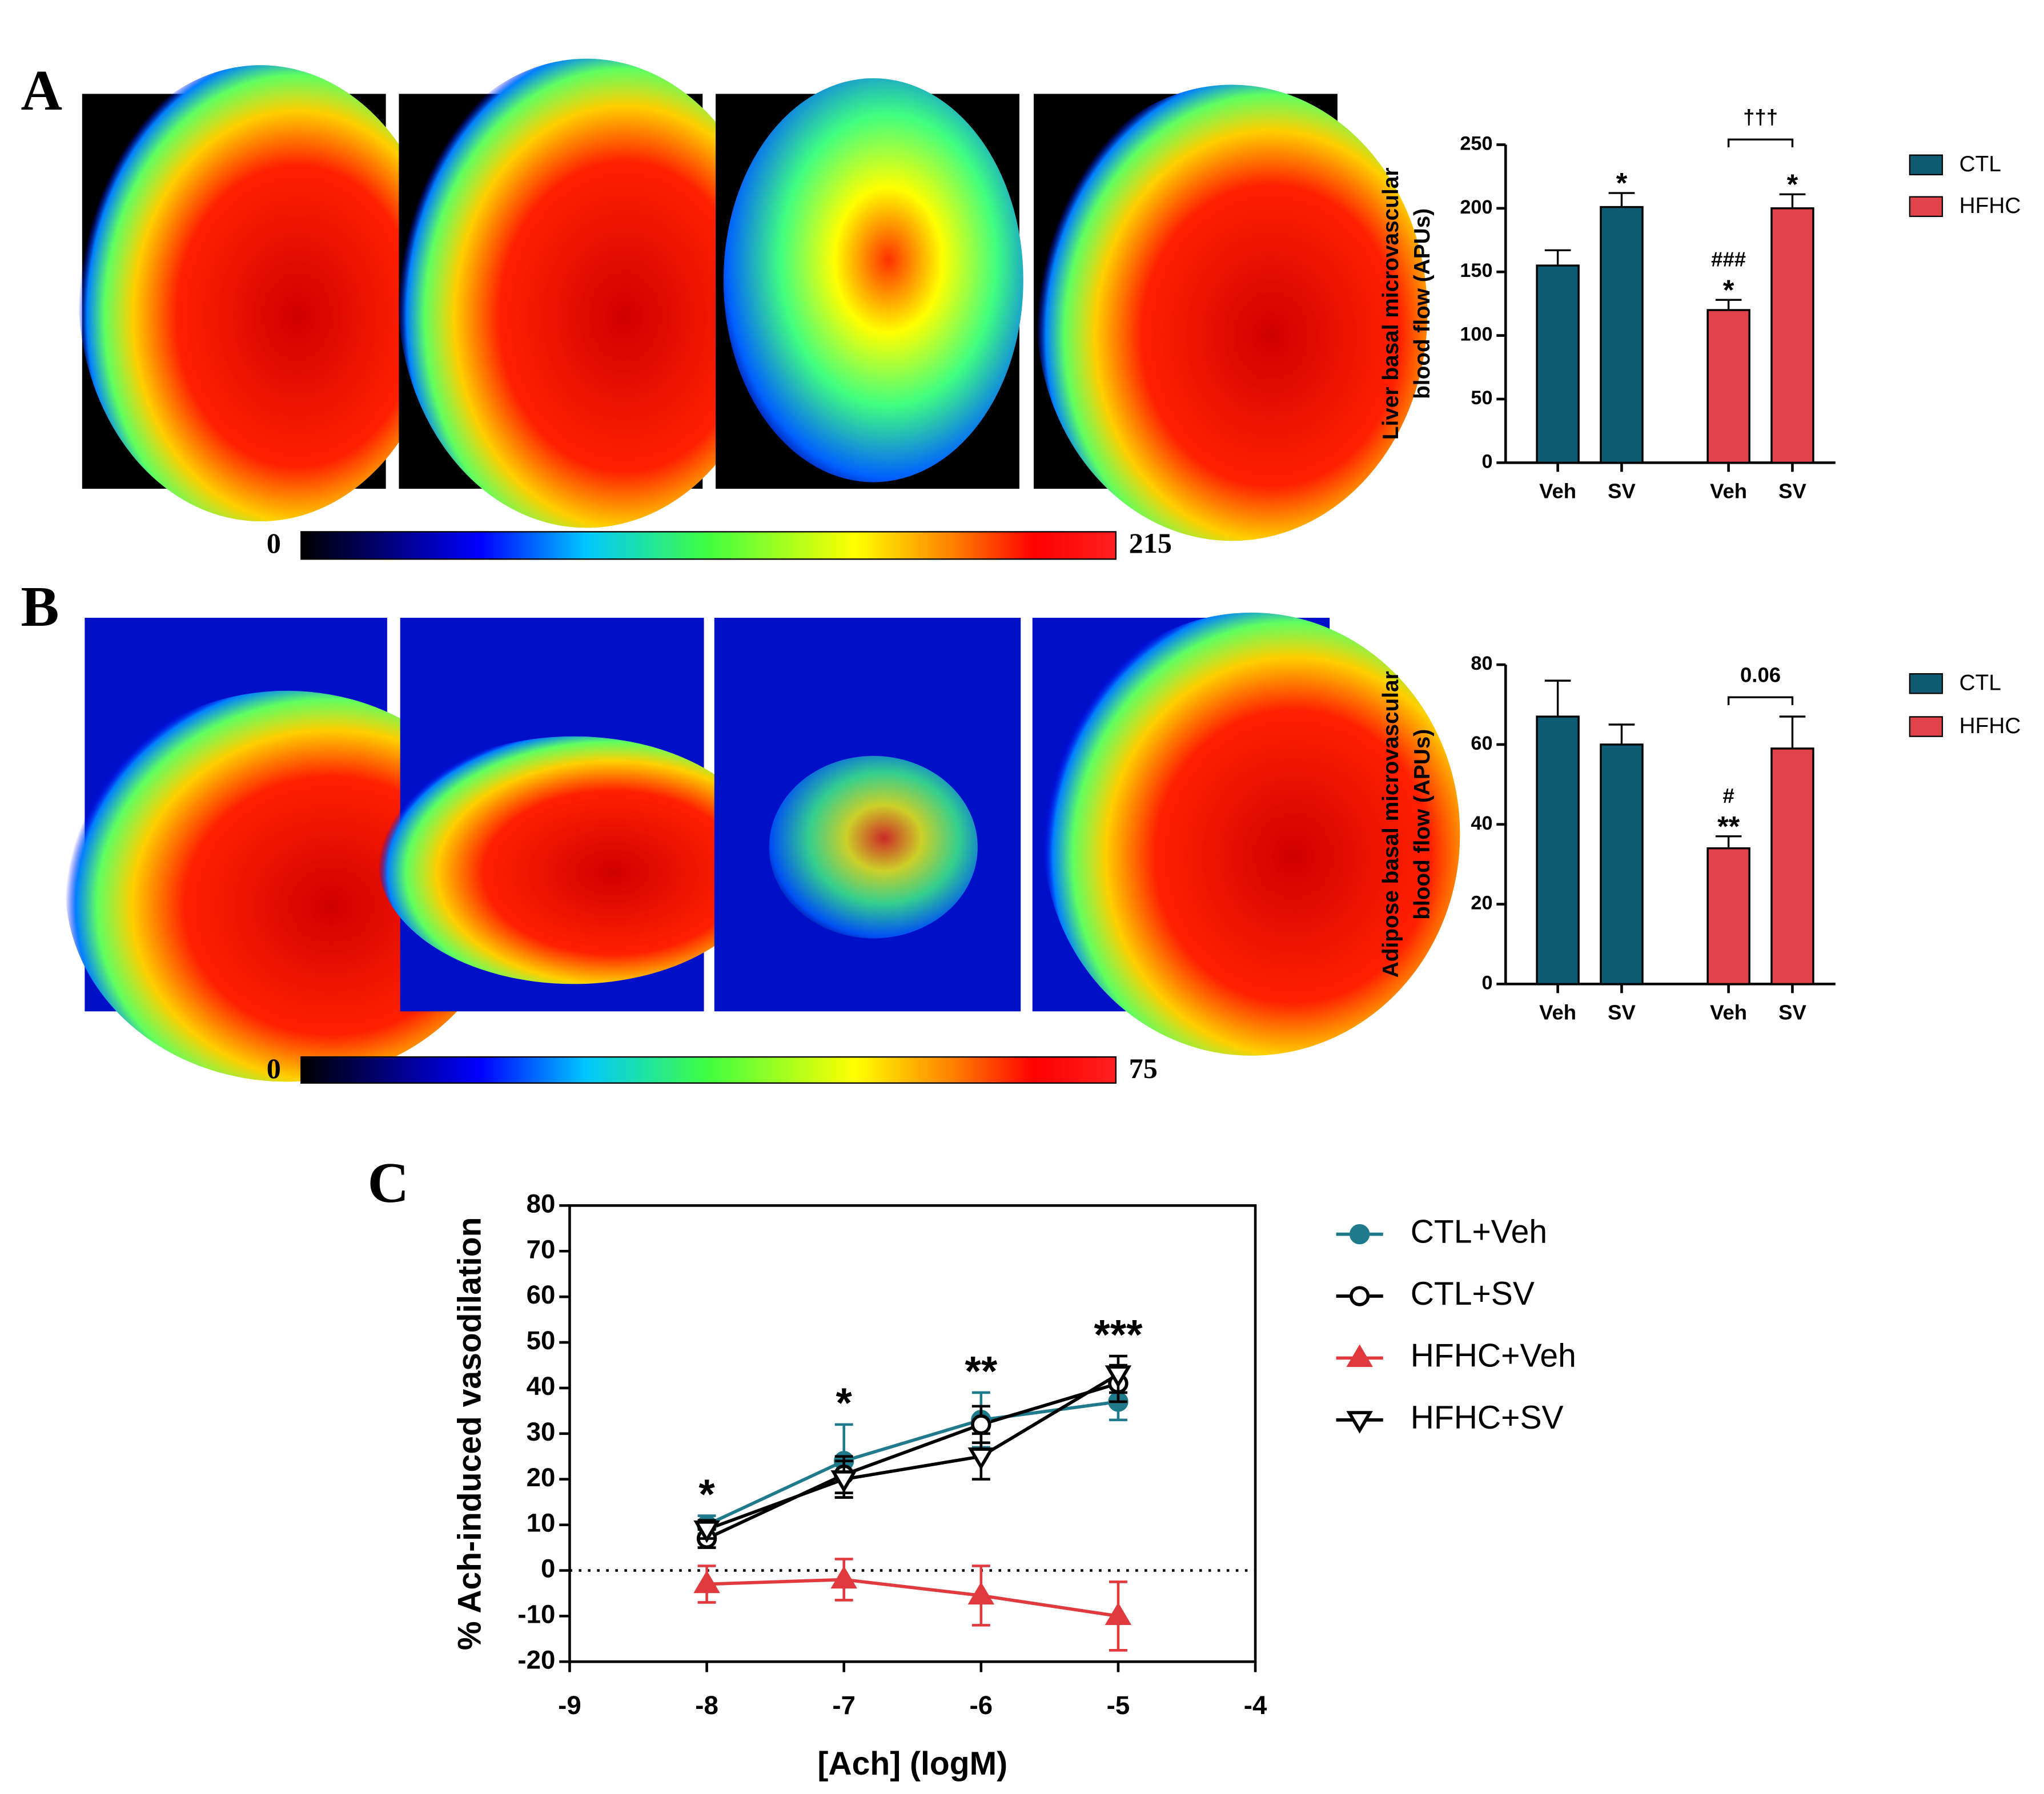  I want to click on legend-label: CTL+SV, so click(1473, 1294).